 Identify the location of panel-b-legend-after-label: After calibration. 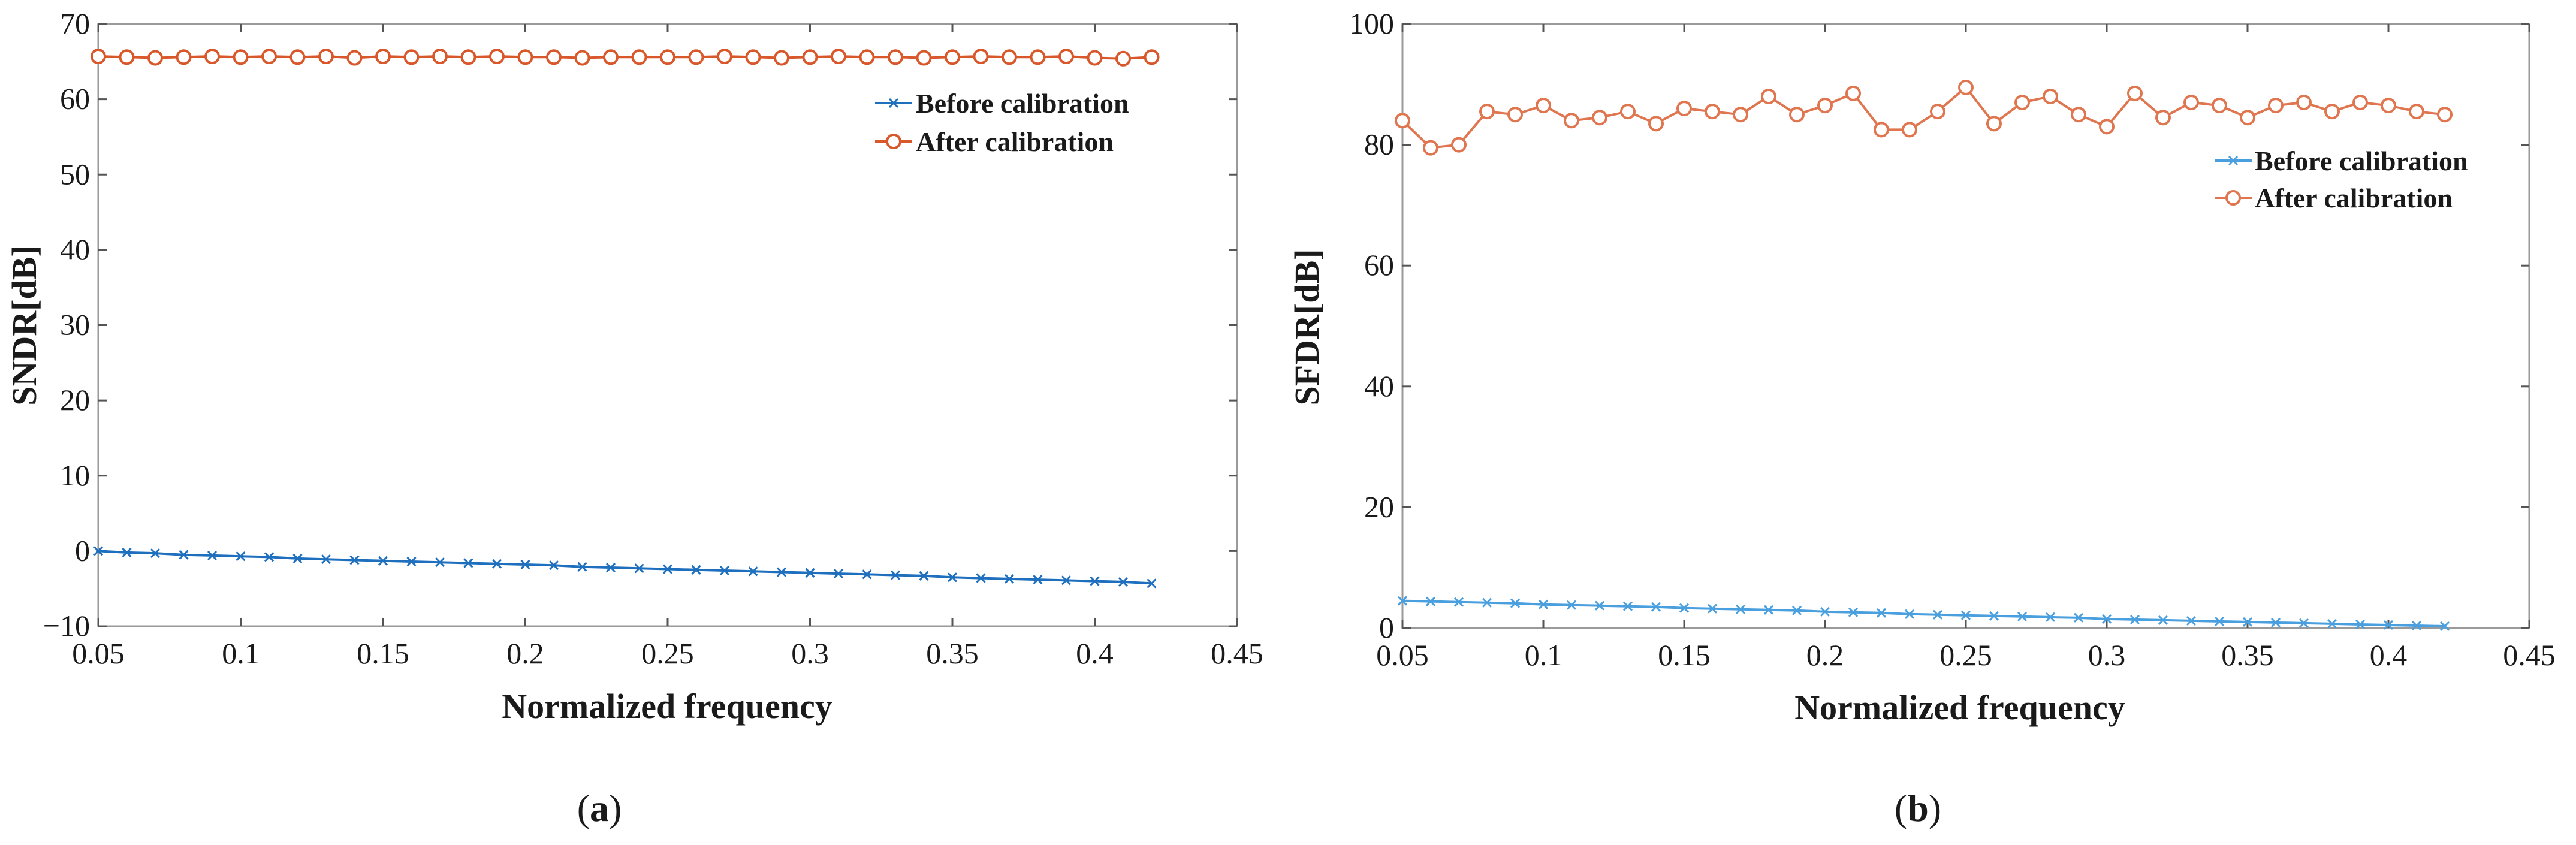
(2354, 198).